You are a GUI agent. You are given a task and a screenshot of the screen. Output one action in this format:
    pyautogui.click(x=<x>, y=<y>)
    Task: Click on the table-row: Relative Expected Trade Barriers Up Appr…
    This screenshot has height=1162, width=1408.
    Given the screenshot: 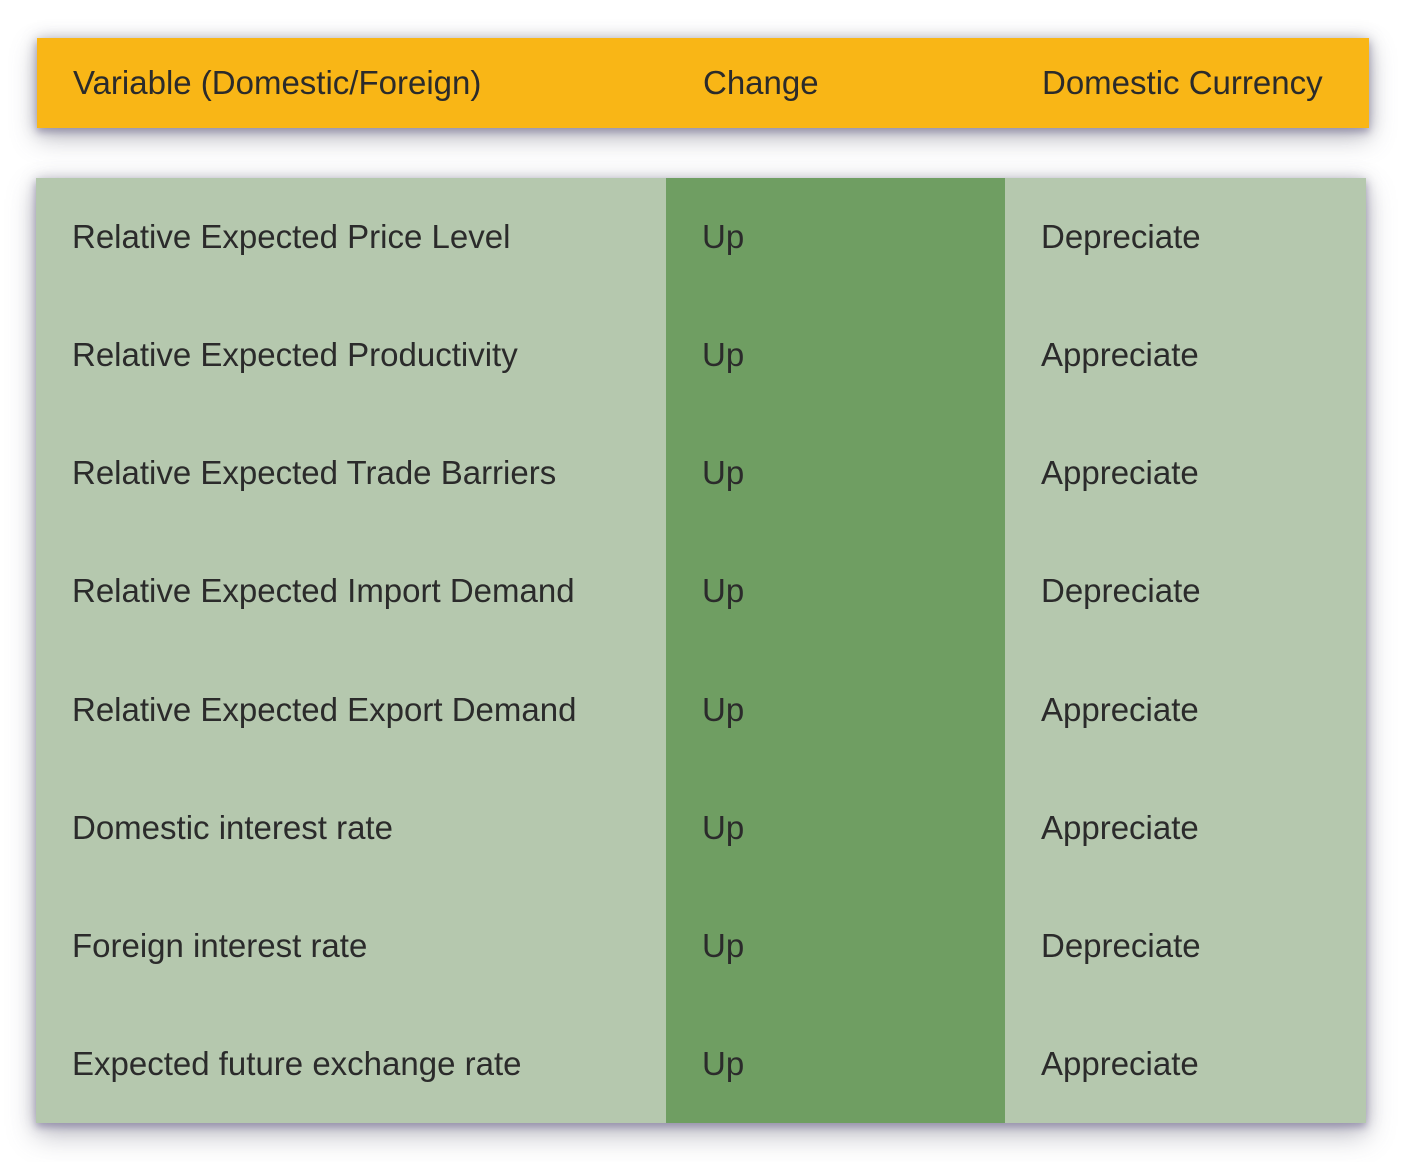 What is the action you would take?
    pyautogui.click(x=701, y=473)
    